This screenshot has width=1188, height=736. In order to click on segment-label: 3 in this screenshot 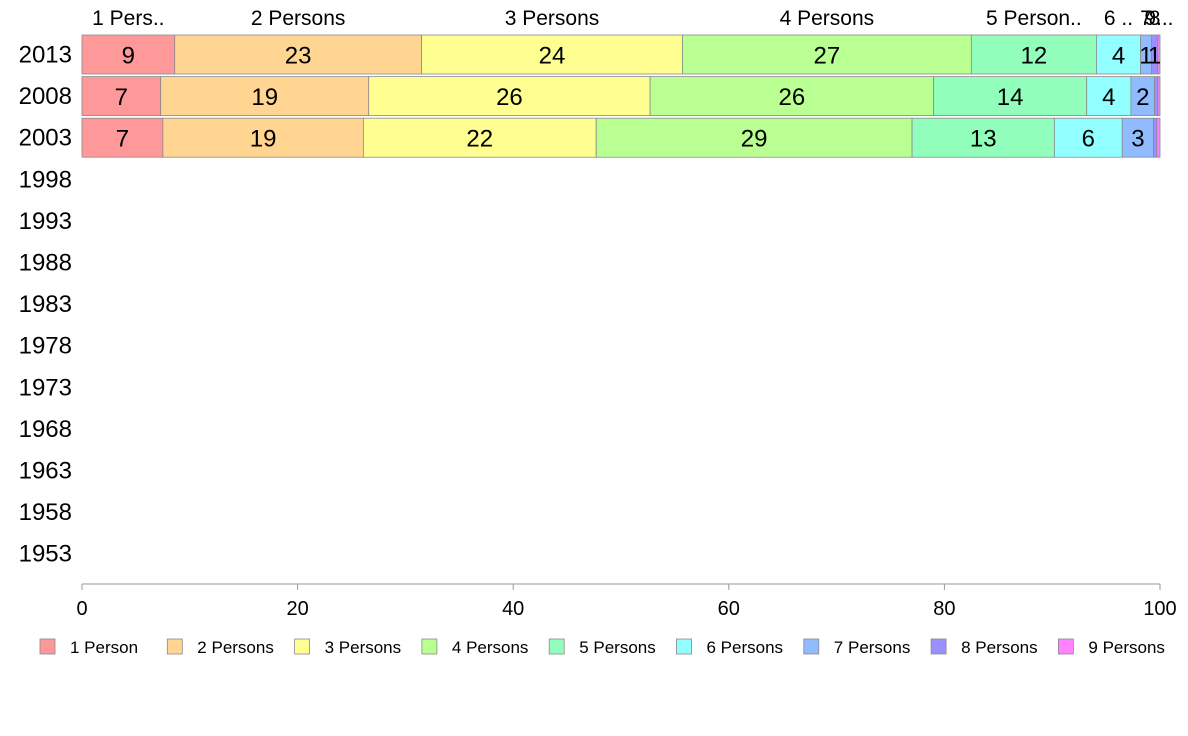, I will do `click(1137, 139)`.